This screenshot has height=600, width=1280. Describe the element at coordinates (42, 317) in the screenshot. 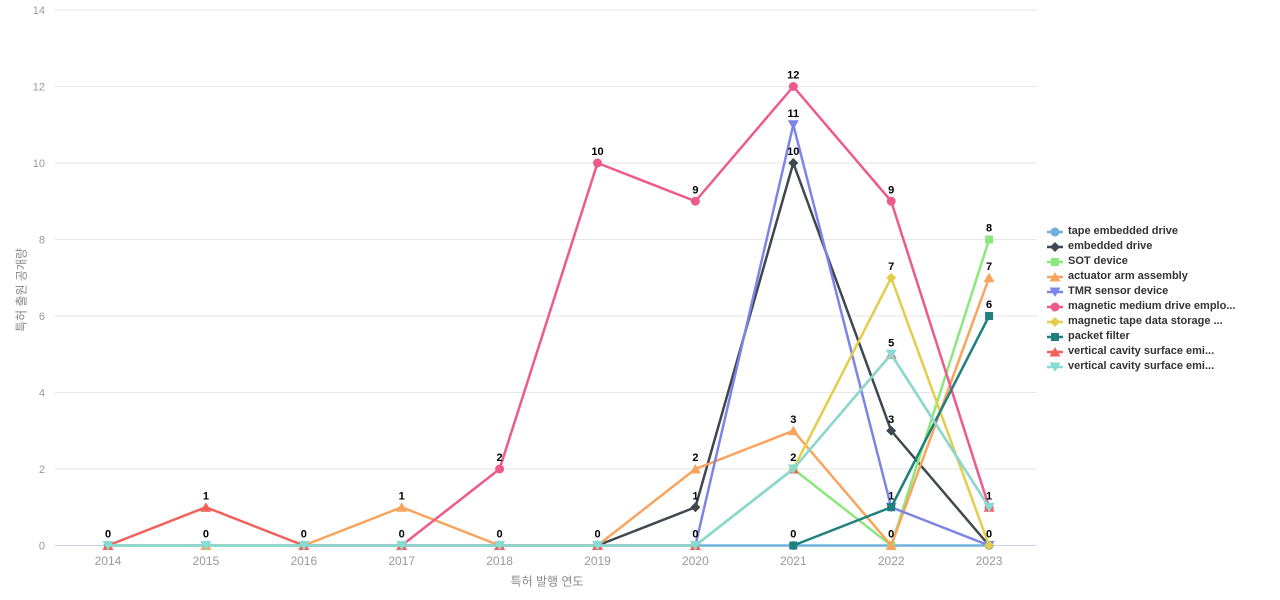

I see `y-tick-label: 6` at that location.